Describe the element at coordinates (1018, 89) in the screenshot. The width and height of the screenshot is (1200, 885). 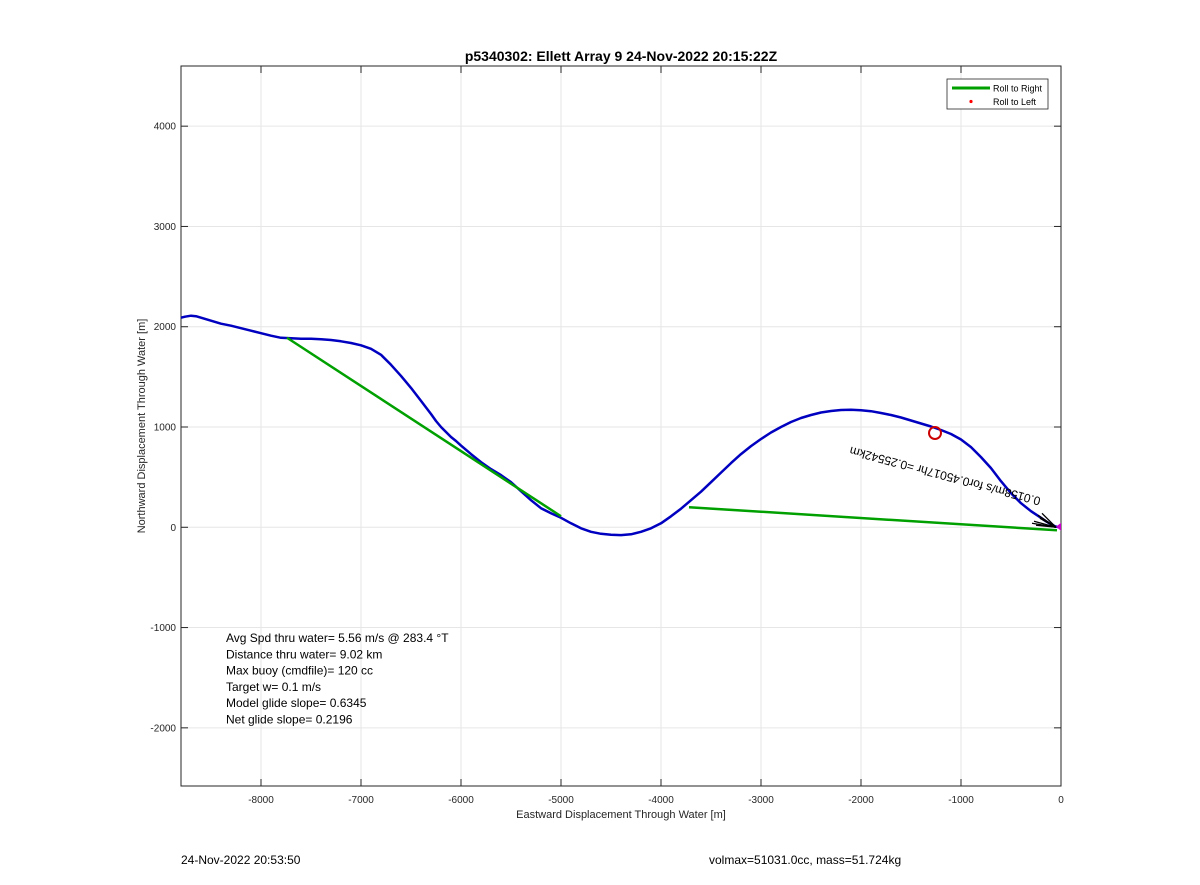
I see `legend-label-roll-right: Roll to Right` at that location.